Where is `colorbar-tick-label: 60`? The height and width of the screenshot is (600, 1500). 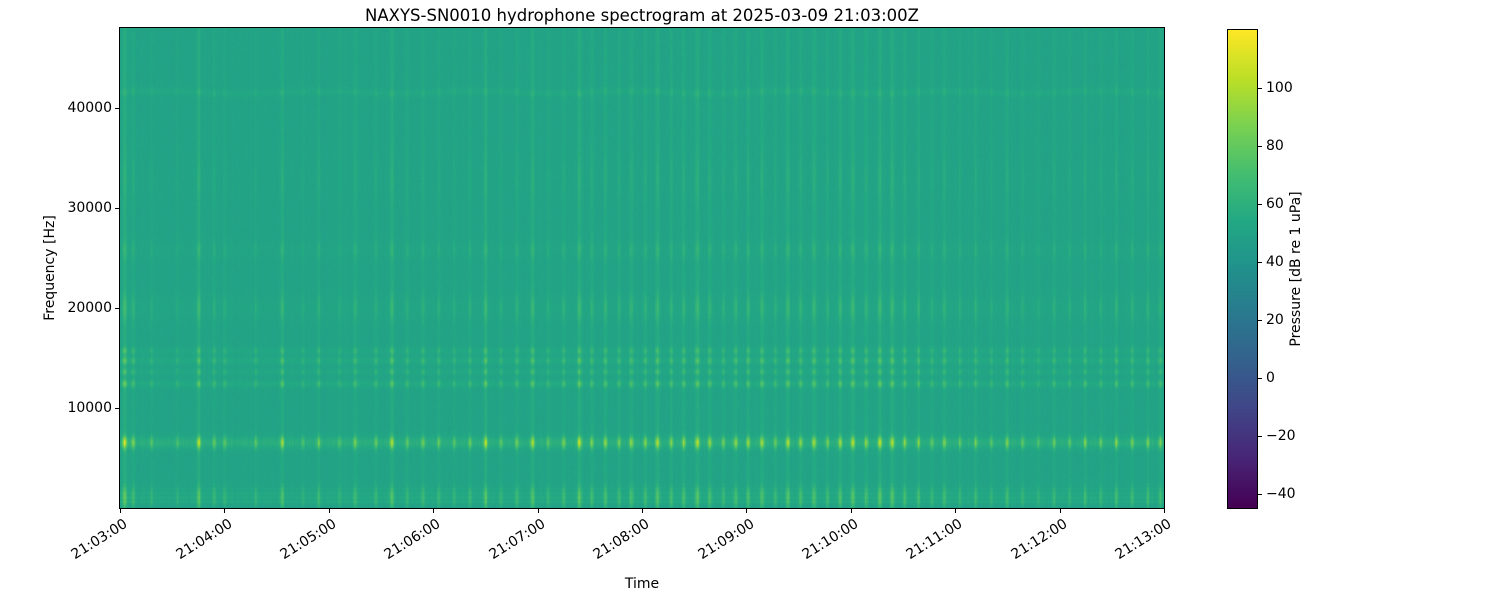 colorbar-tick-label: 60 is located at coordinates (1275, 203).